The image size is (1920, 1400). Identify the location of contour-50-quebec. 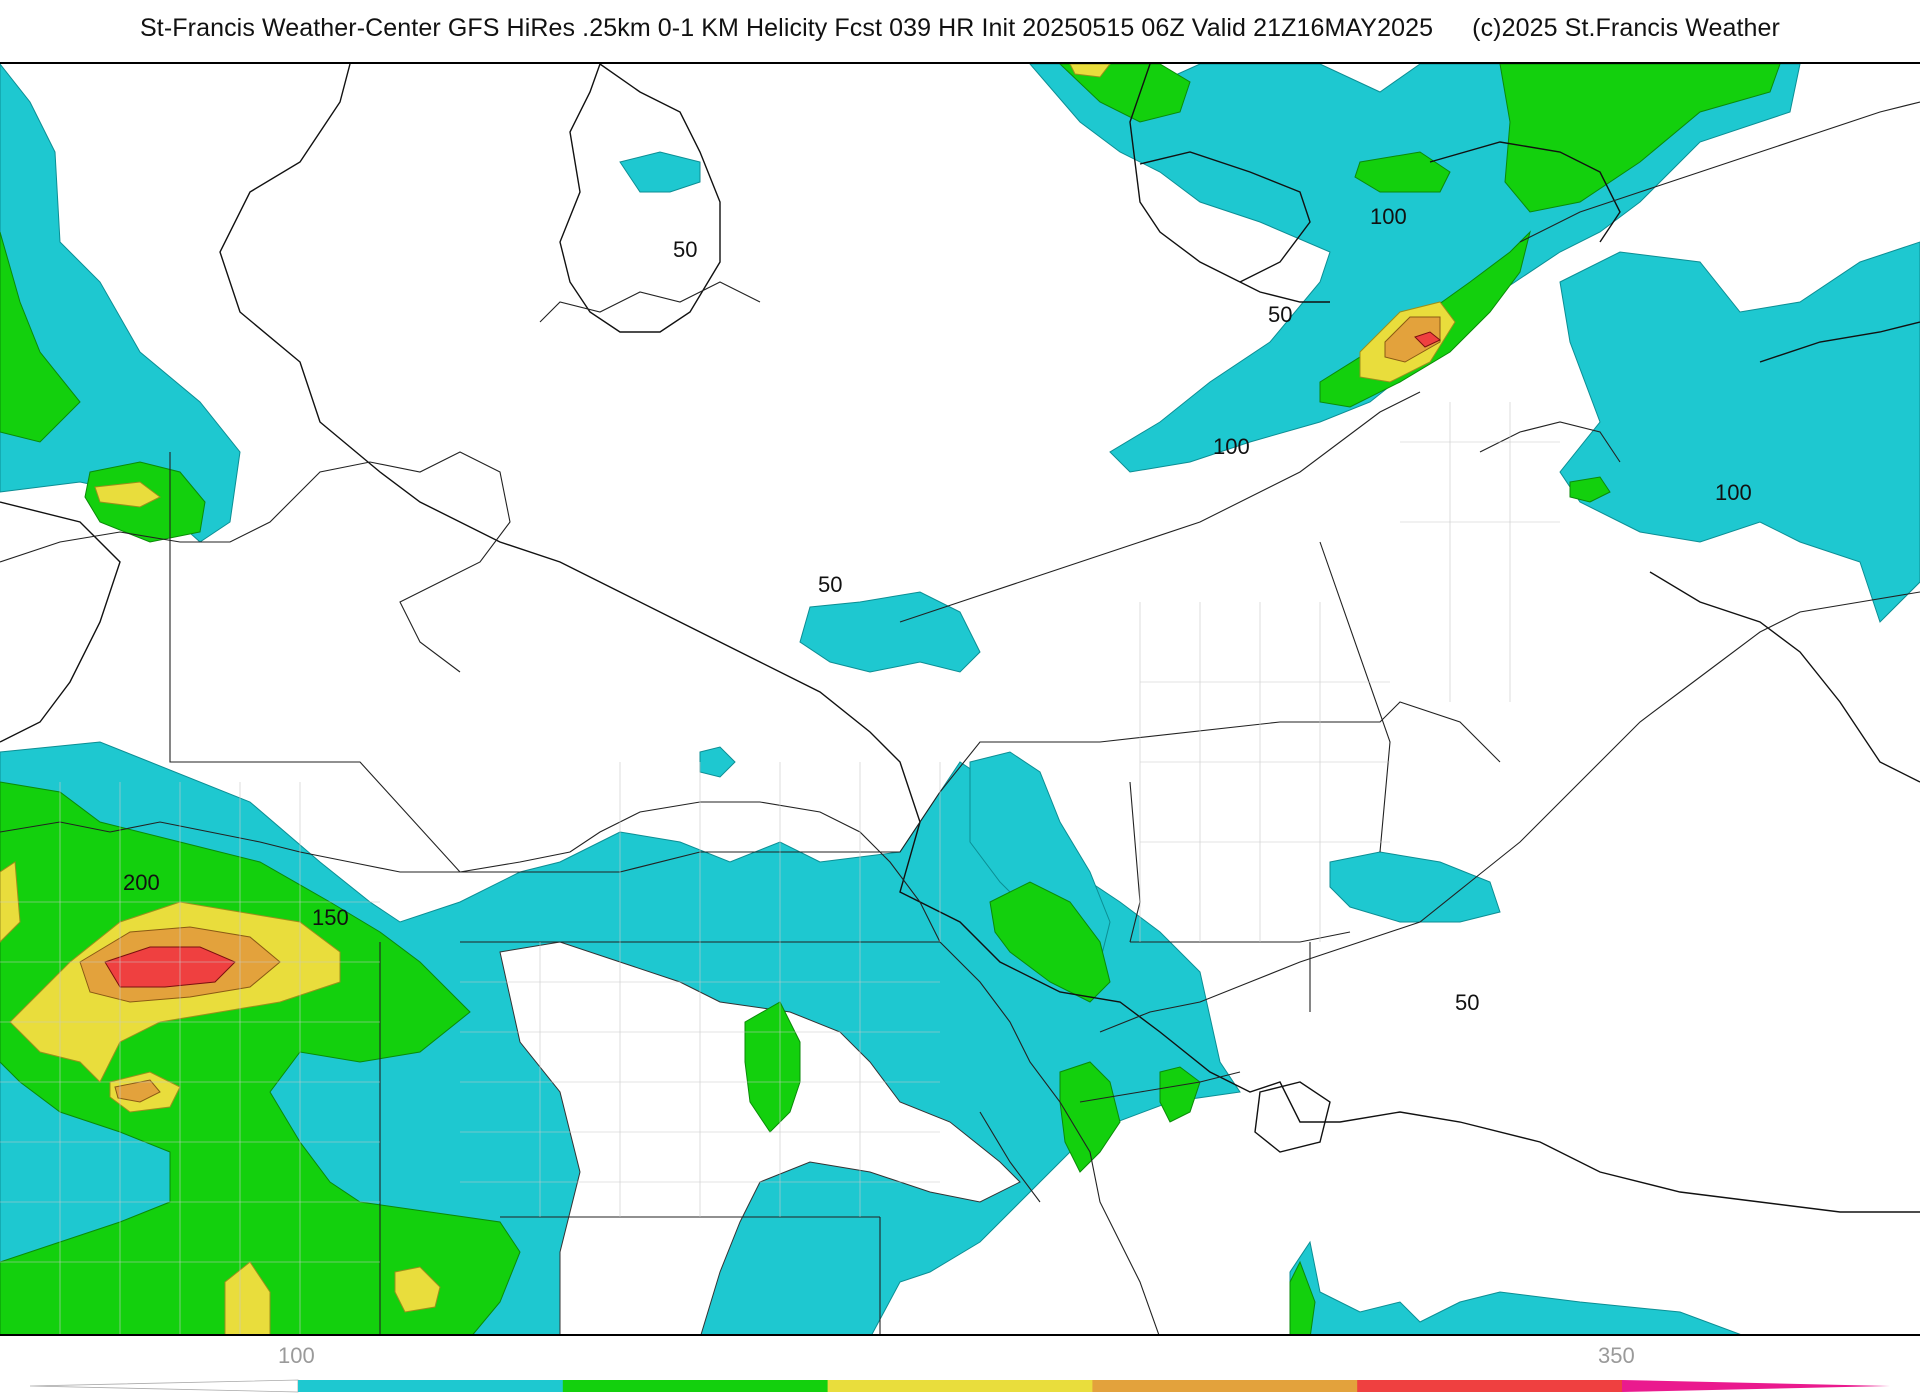
(1229, 183).